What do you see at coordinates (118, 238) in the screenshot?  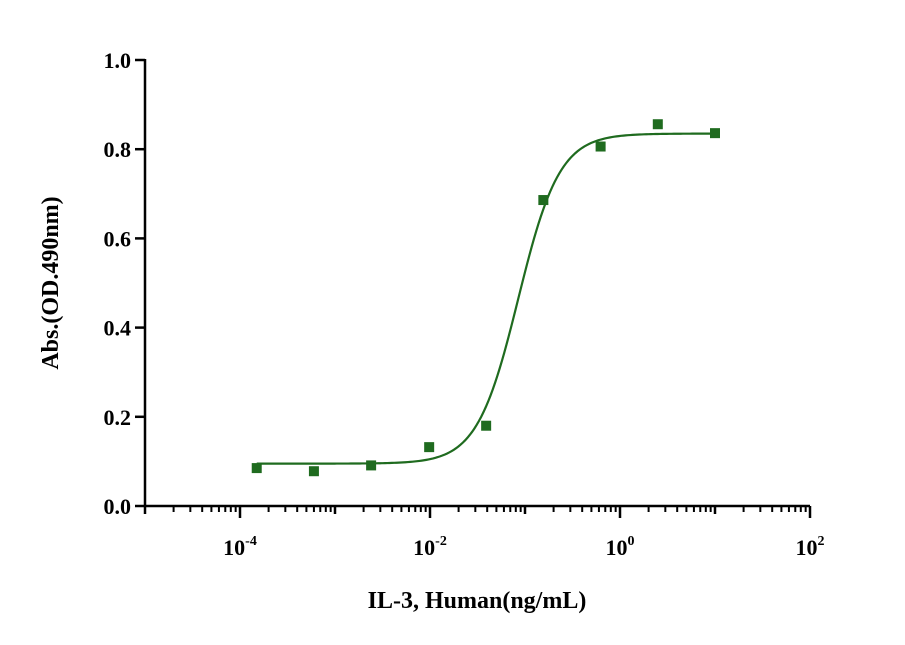 I see `y-tick-label-3: 0.6` at bounding box center [118, 238].